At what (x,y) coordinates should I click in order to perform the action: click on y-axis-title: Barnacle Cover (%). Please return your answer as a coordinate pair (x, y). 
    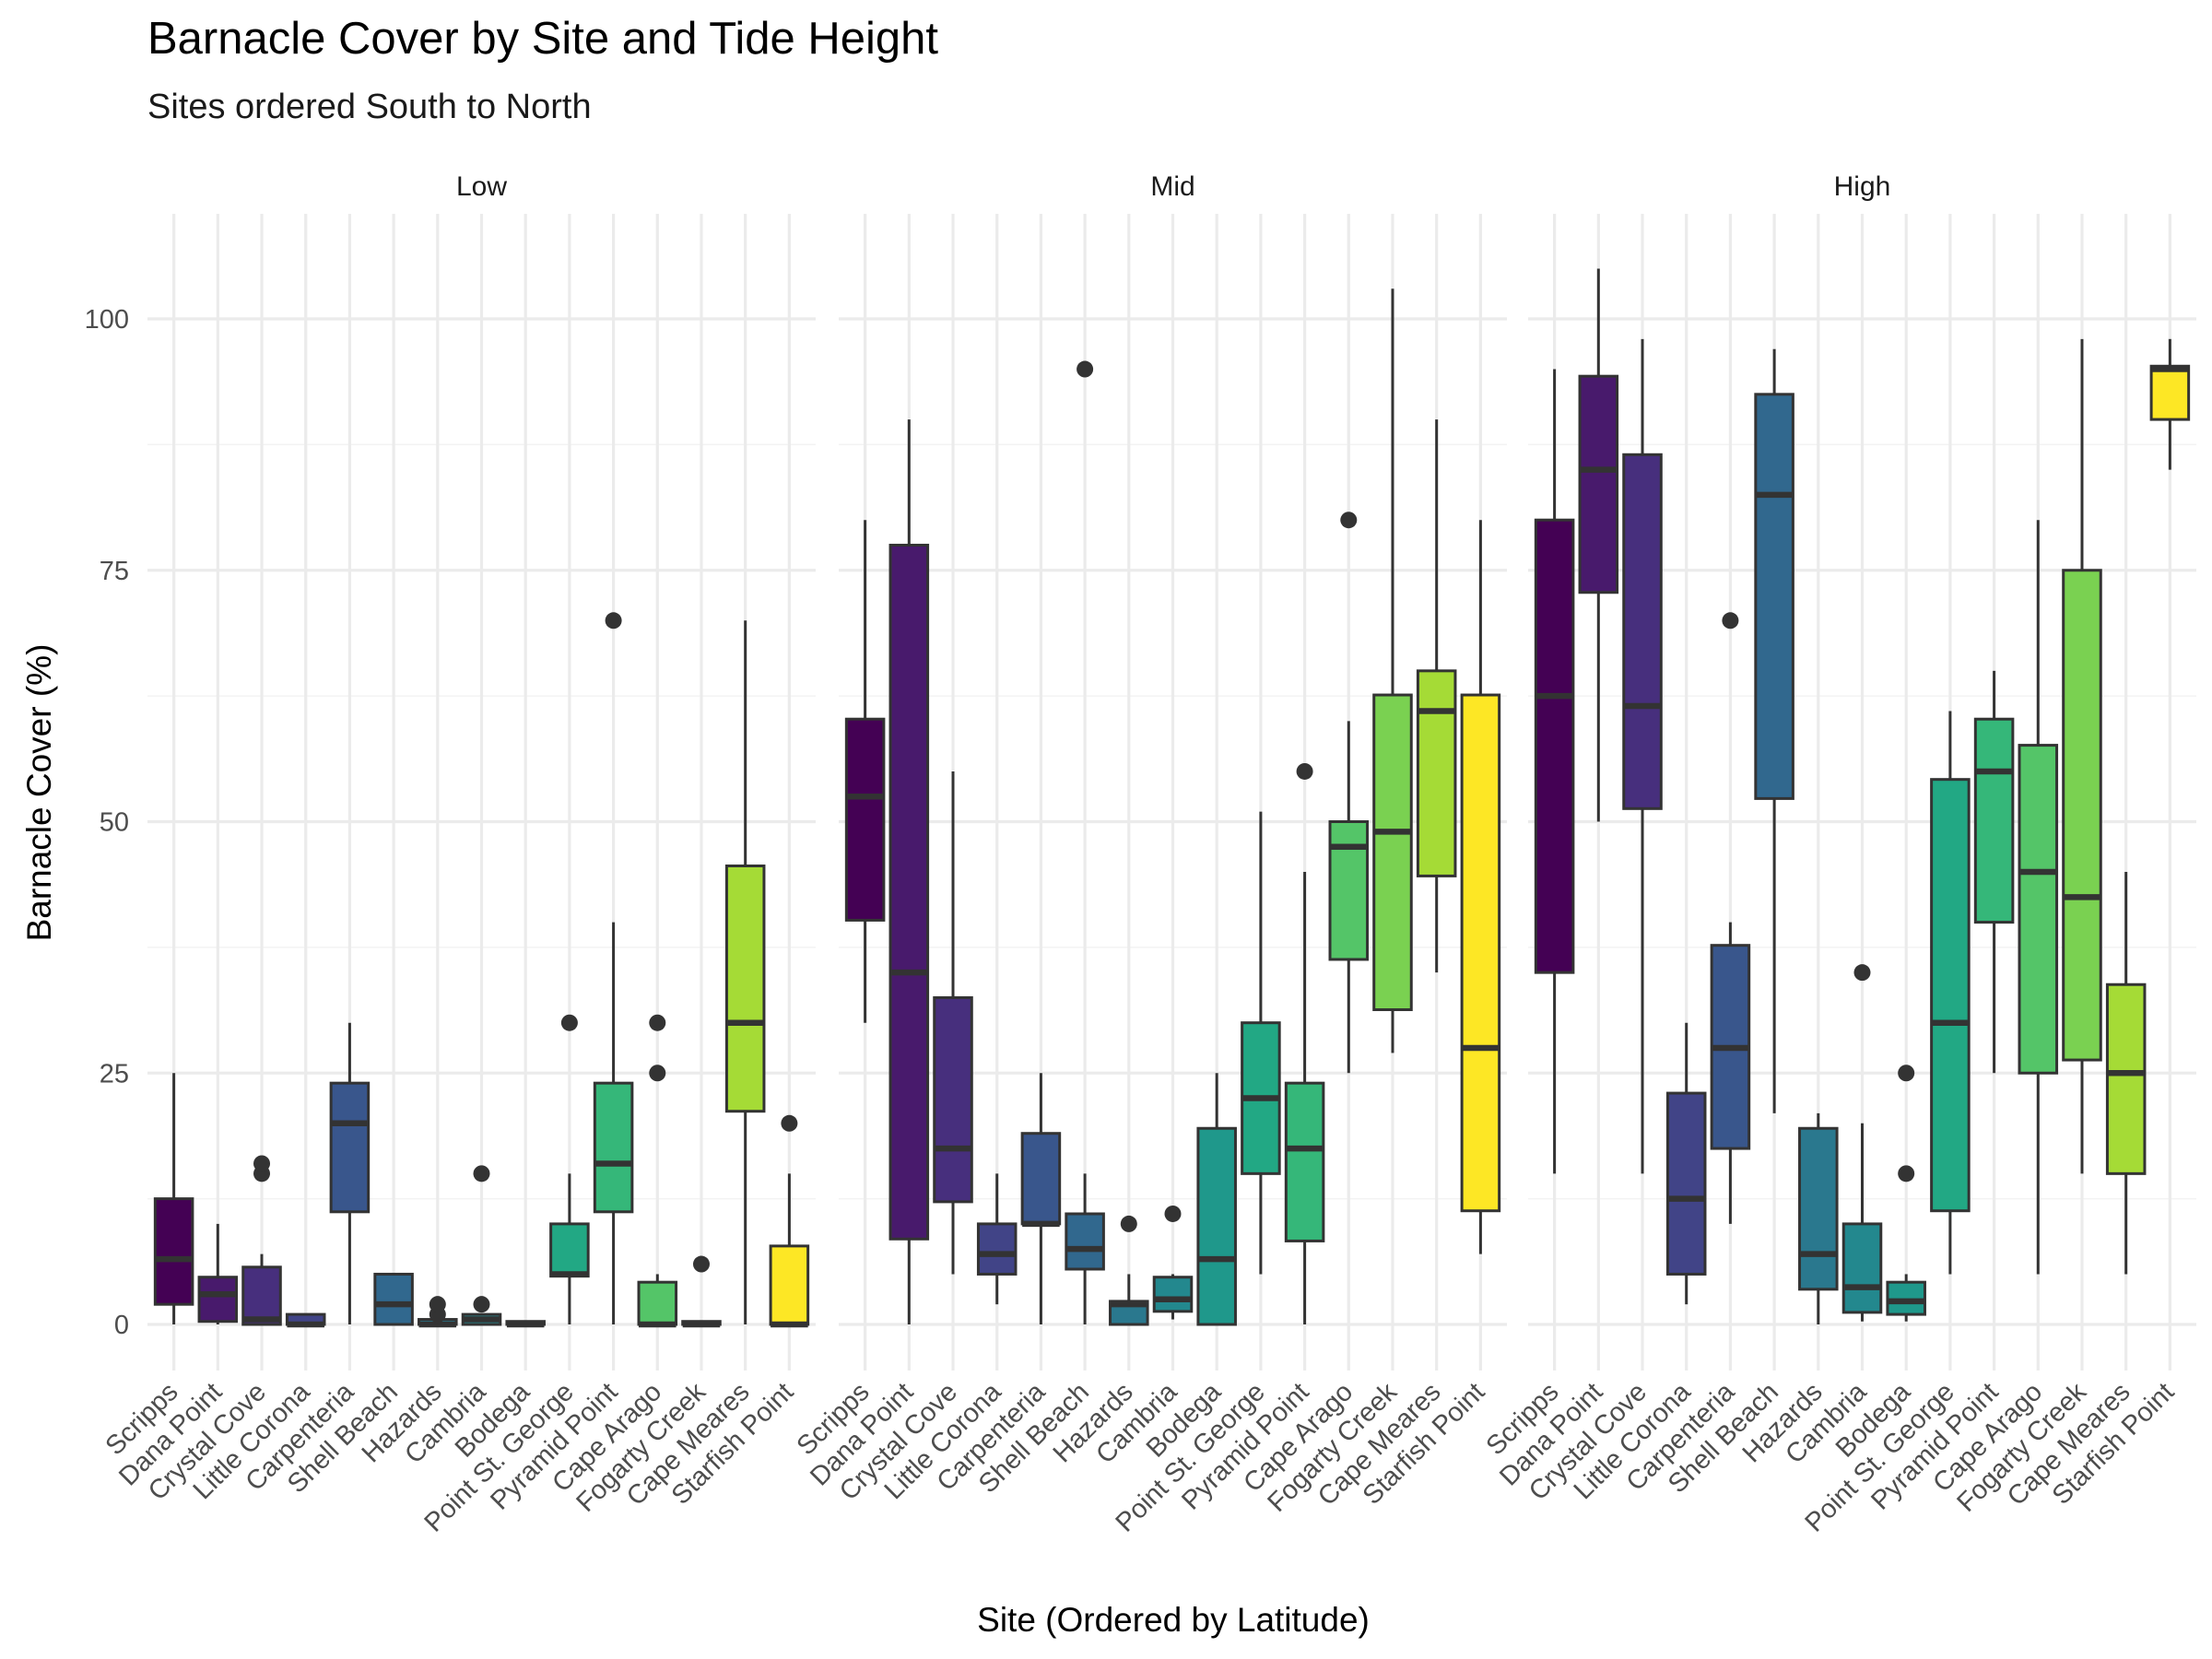
    Looking at the image, I should click on (39, 793).